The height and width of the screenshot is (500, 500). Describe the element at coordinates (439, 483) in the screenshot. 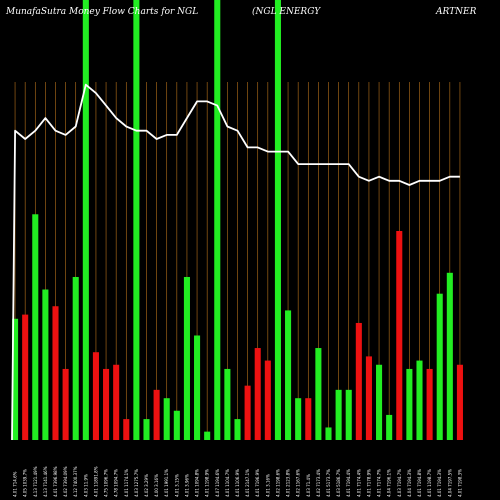

I see `tick-label: 4.01 7194.3%` at that location.